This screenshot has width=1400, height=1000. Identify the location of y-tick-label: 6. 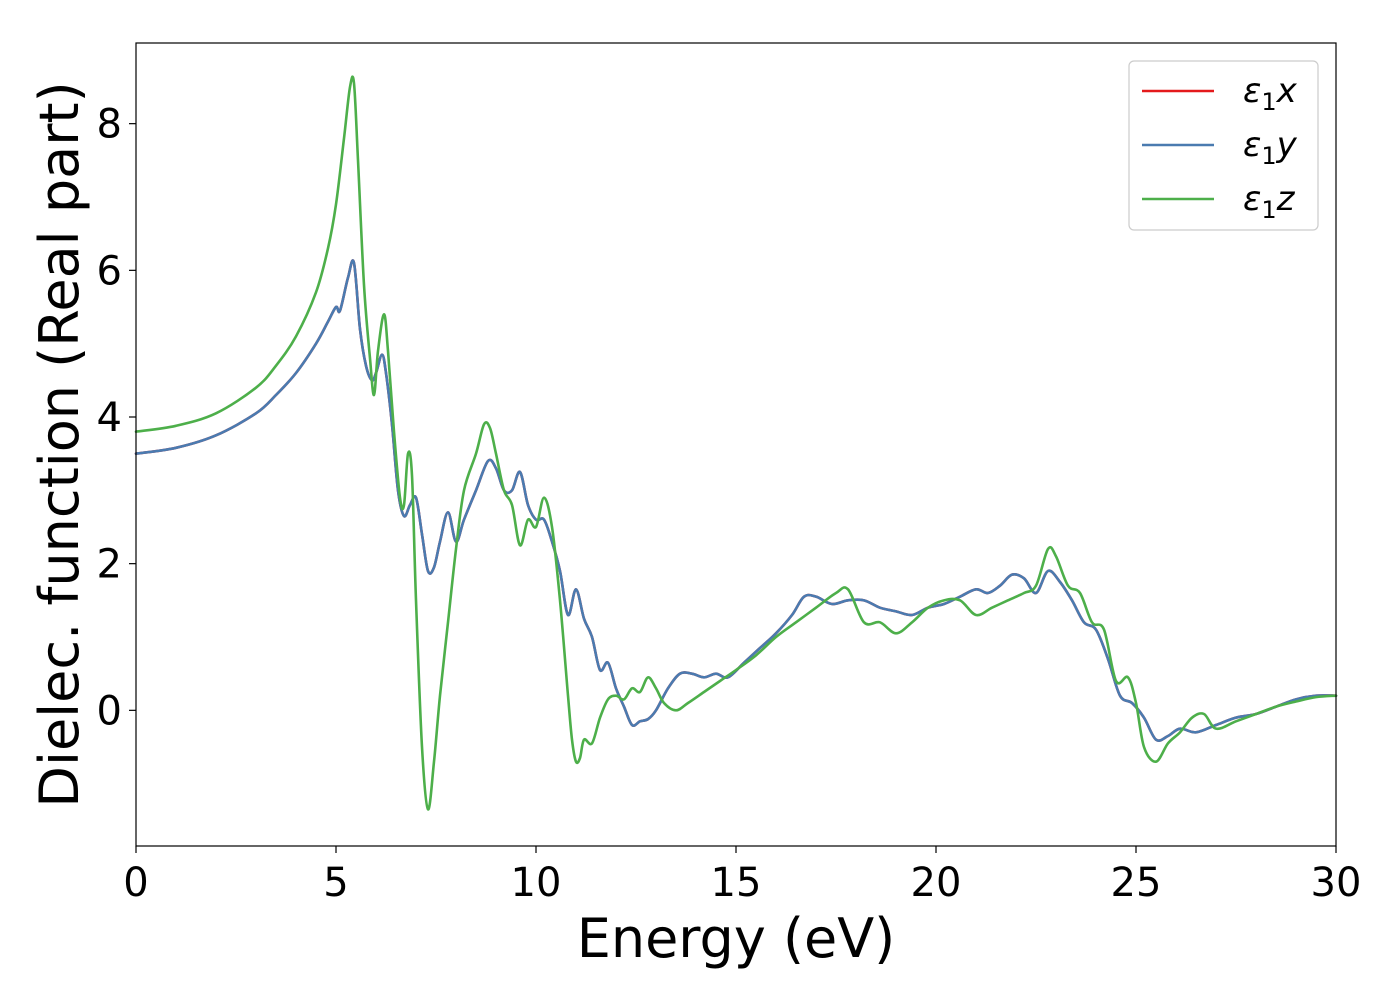
(109, 271).